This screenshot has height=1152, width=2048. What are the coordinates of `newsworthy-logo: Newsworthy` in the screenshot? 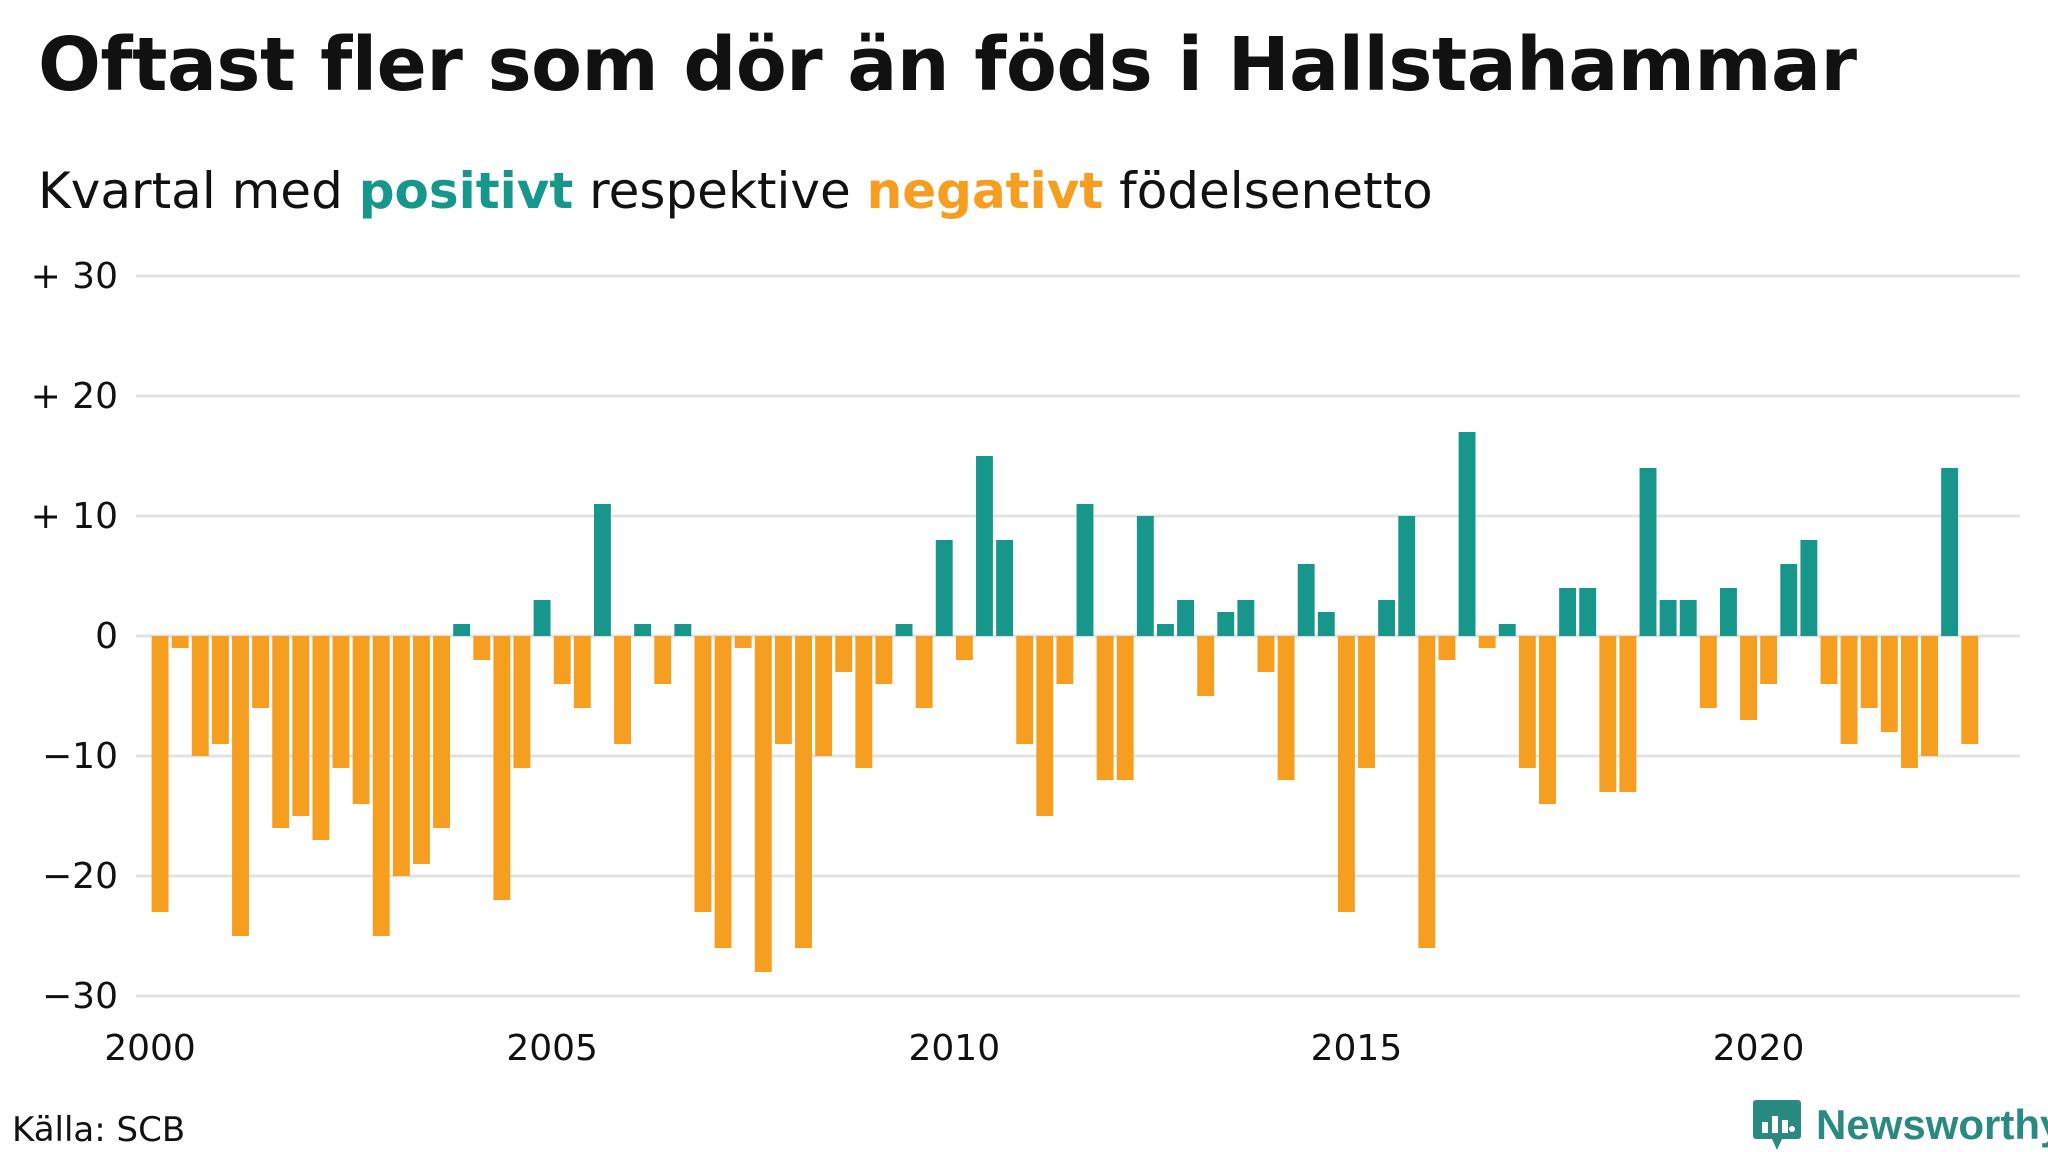 It's located at (1900, 1125).